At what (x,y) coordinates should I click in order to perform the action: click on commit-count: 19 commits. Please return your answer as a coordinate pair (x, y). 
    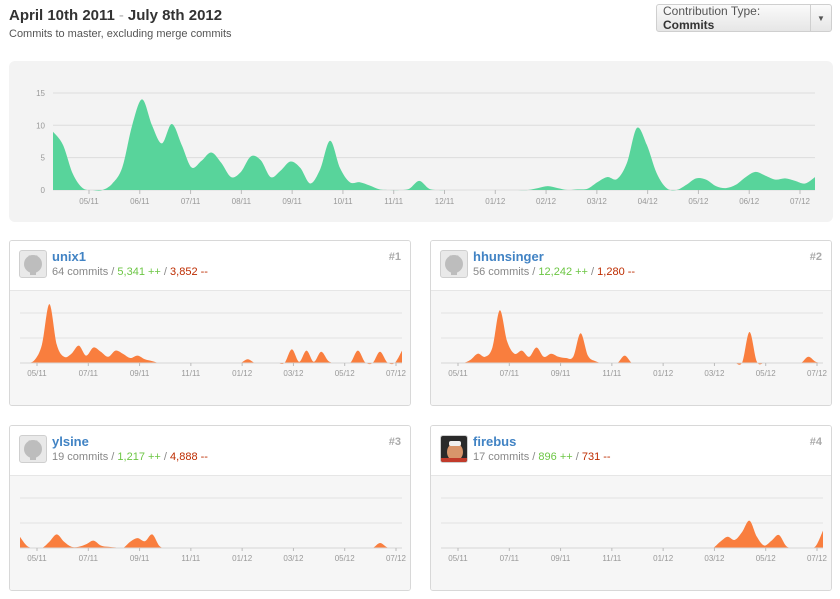
    Looking at the image, I should click on (80, 457).